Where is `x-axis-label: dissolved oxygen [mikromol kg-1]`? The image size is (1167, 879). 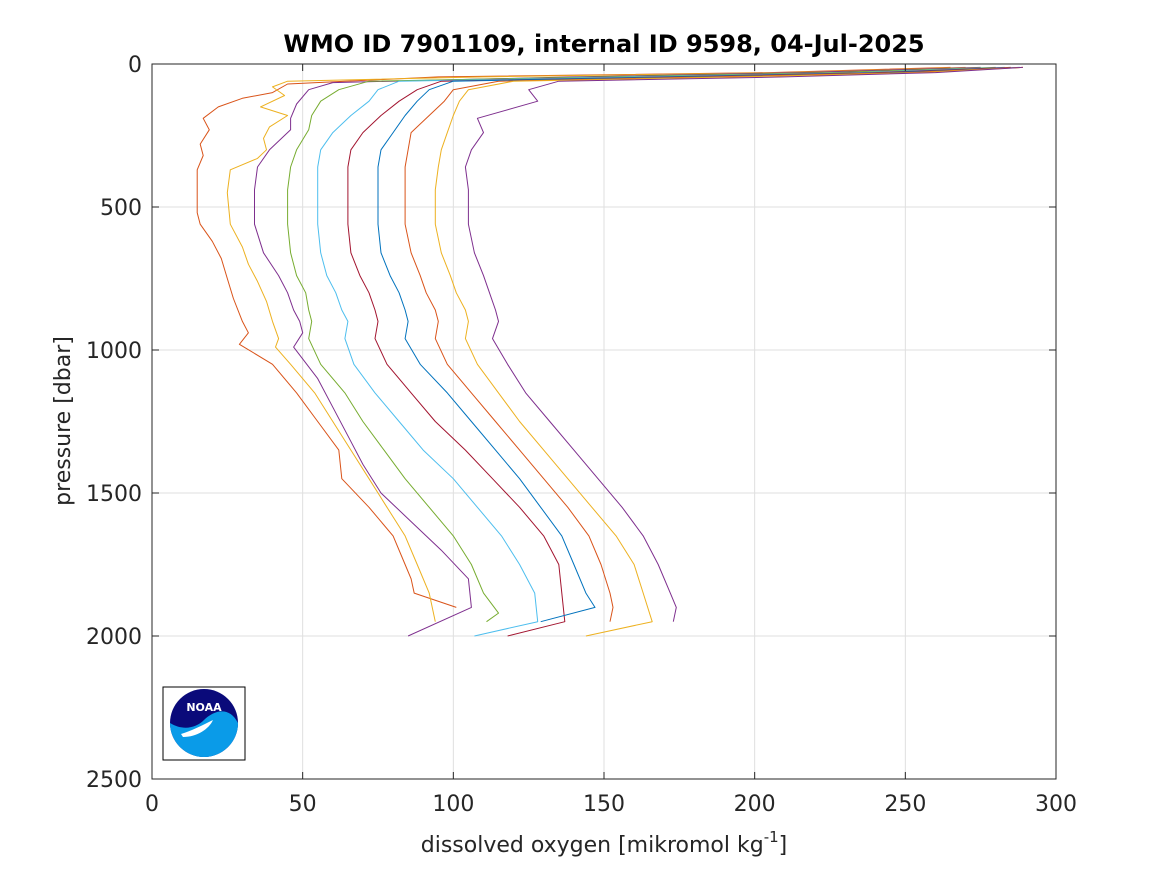
x-axis-label: dissolved oxygen [mikromol kg-1] is located at coordinates (604, 843).